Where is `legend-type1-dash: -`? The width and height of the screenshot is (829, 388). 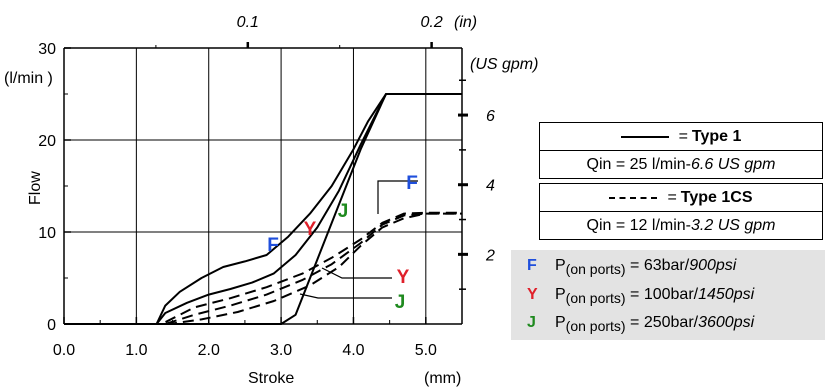
legend-type1-dash: - is located at coordinates (688, 164).